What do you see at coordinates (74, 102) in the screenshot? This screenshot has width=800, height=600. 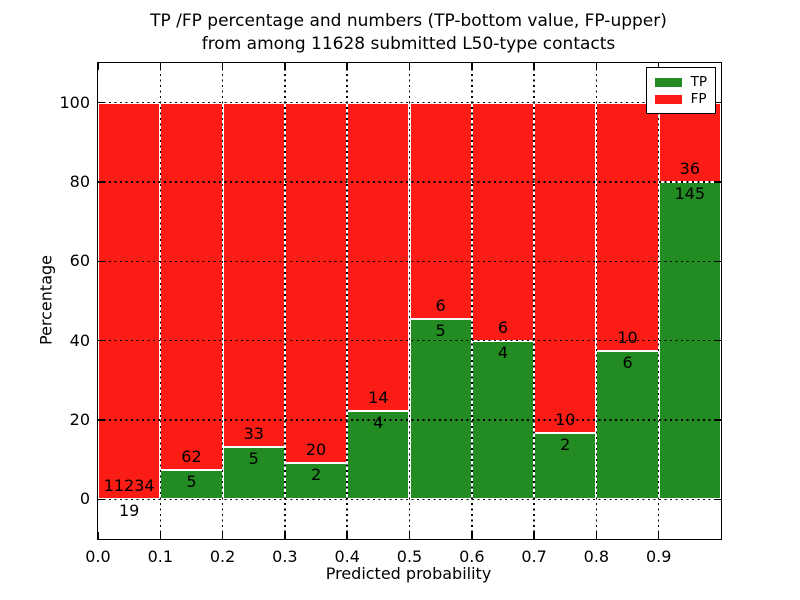 I see `y-tick-label: 100` at bounding box center [74, 102].